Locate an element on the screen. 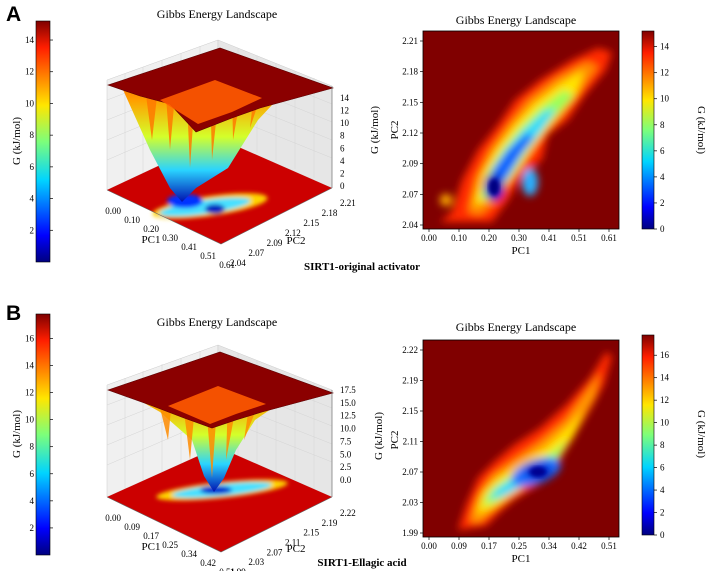  surface3d-x-tick-label: 0.20 is located at coordinates (151, 229).